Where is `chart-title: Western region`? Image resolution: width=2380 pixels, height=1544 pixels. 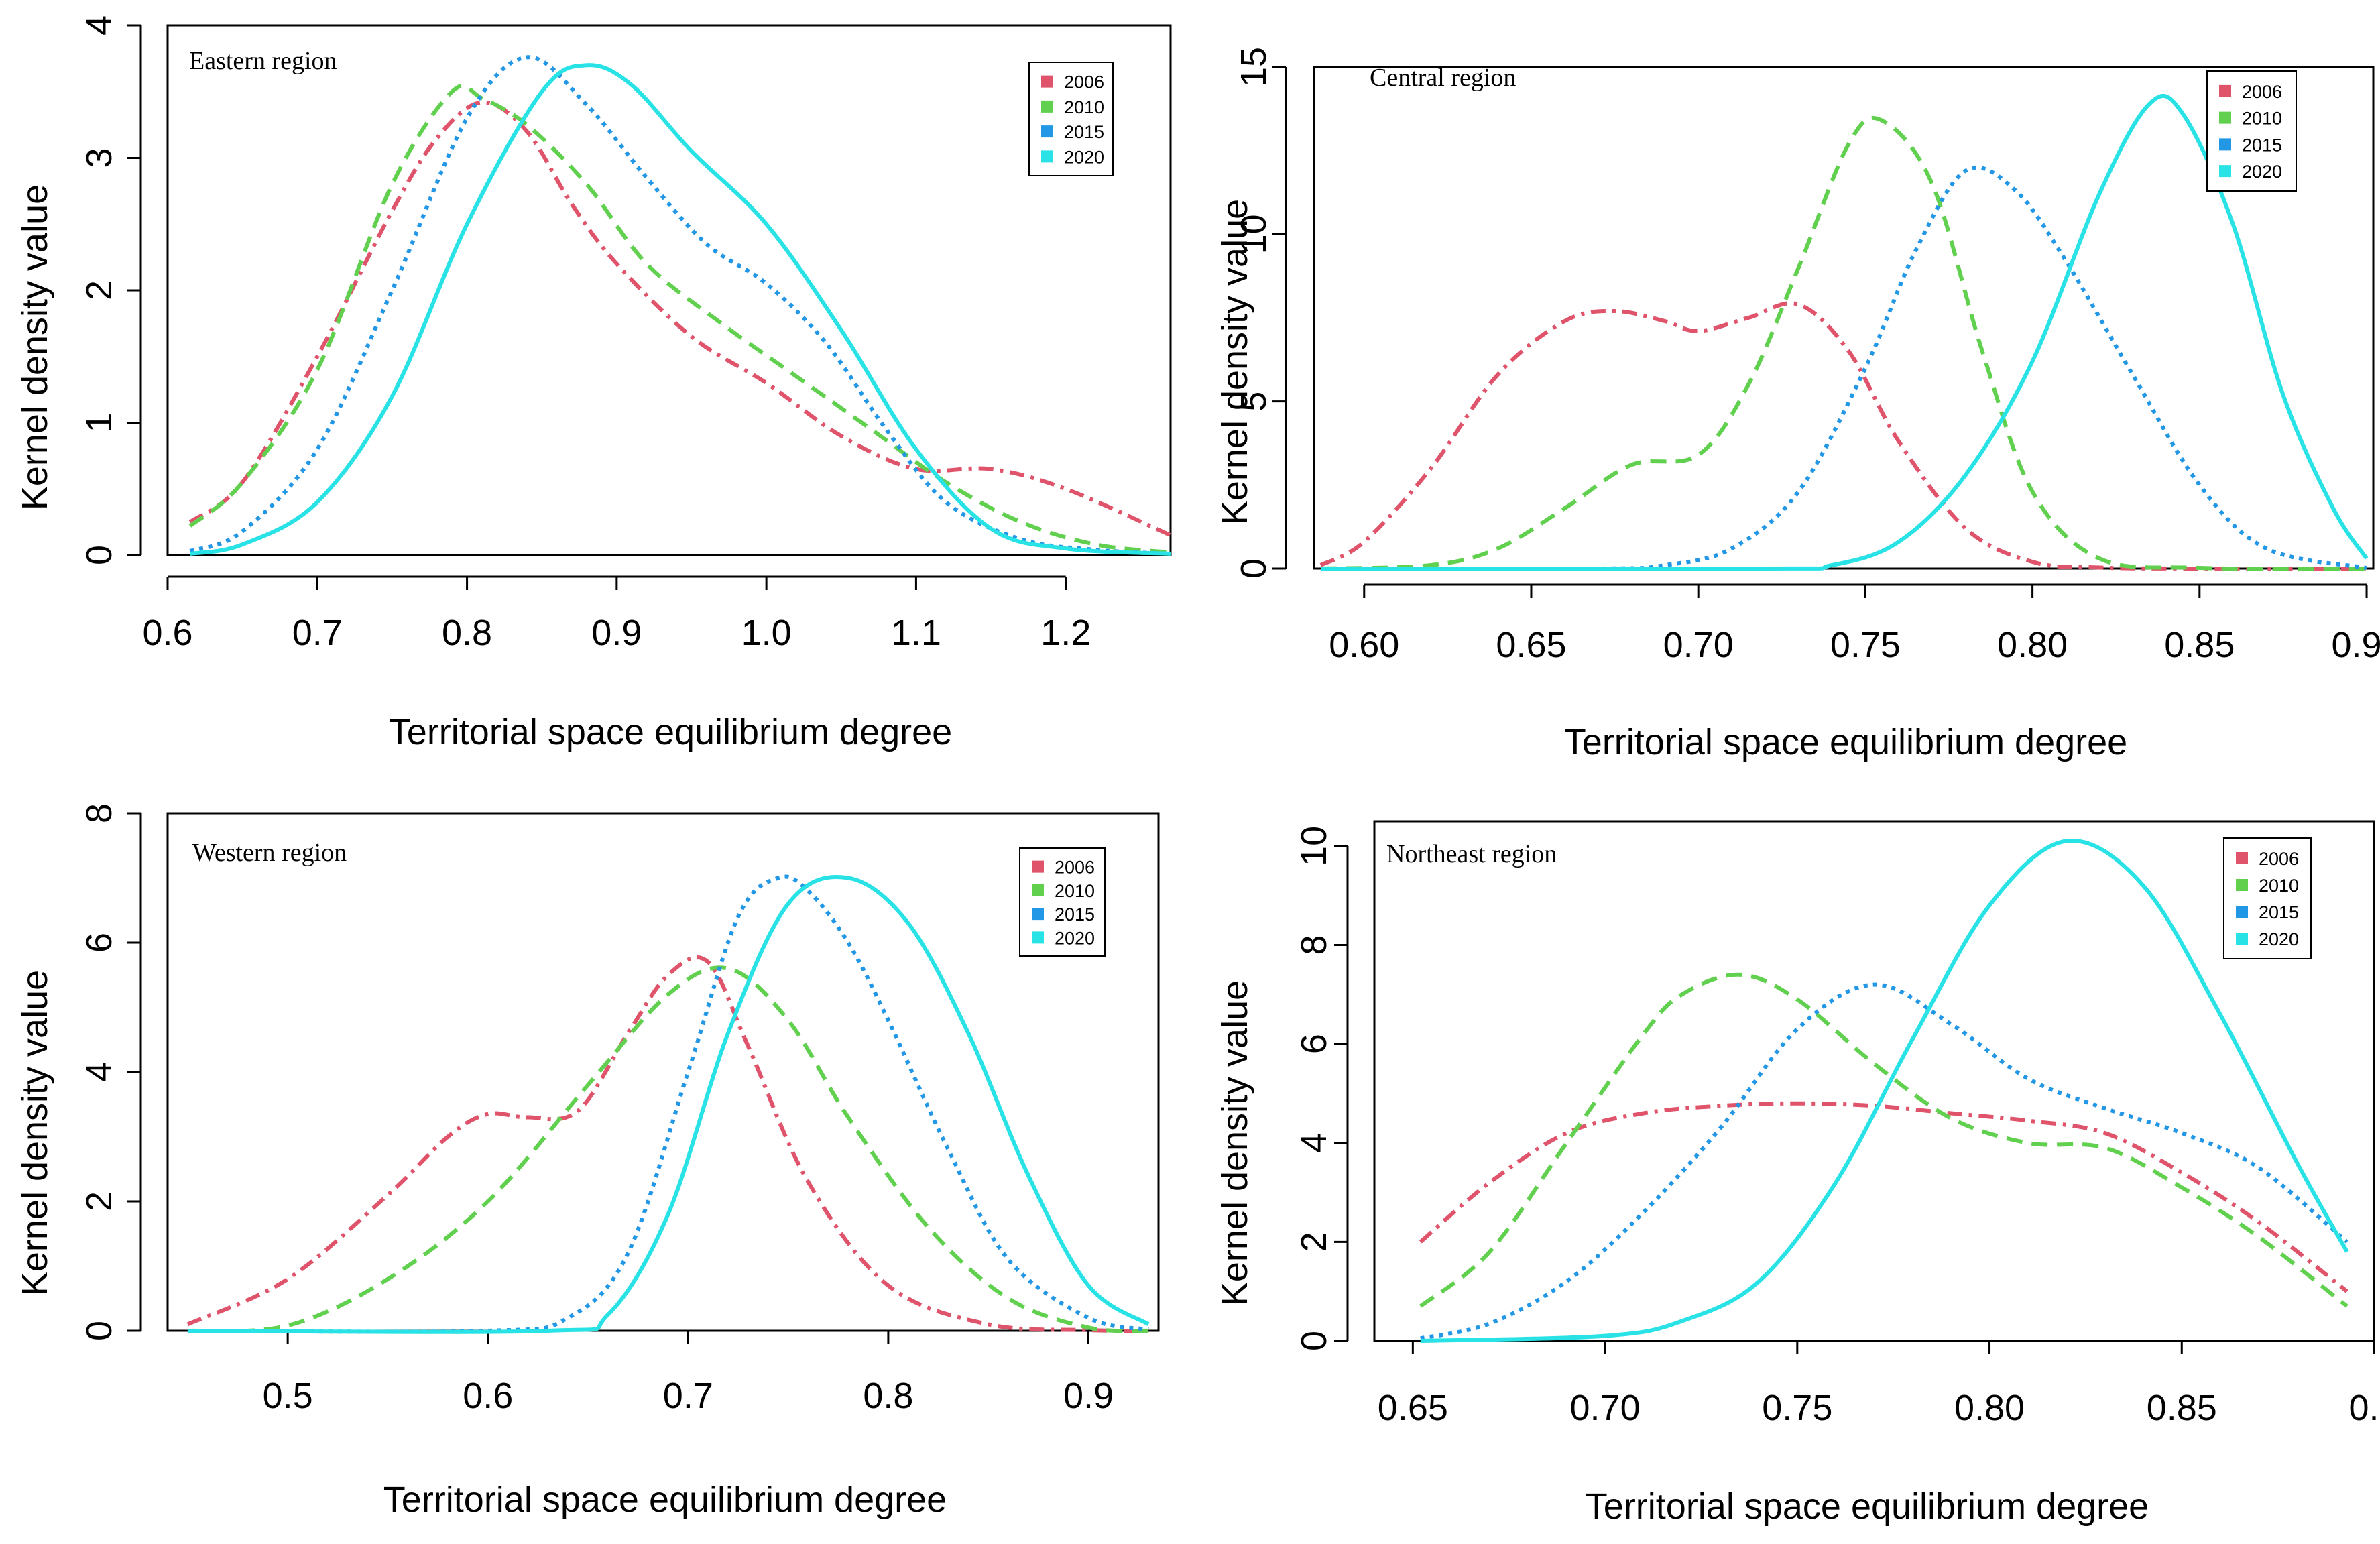 chart-title: Western region is located at coordinates (269, 853).